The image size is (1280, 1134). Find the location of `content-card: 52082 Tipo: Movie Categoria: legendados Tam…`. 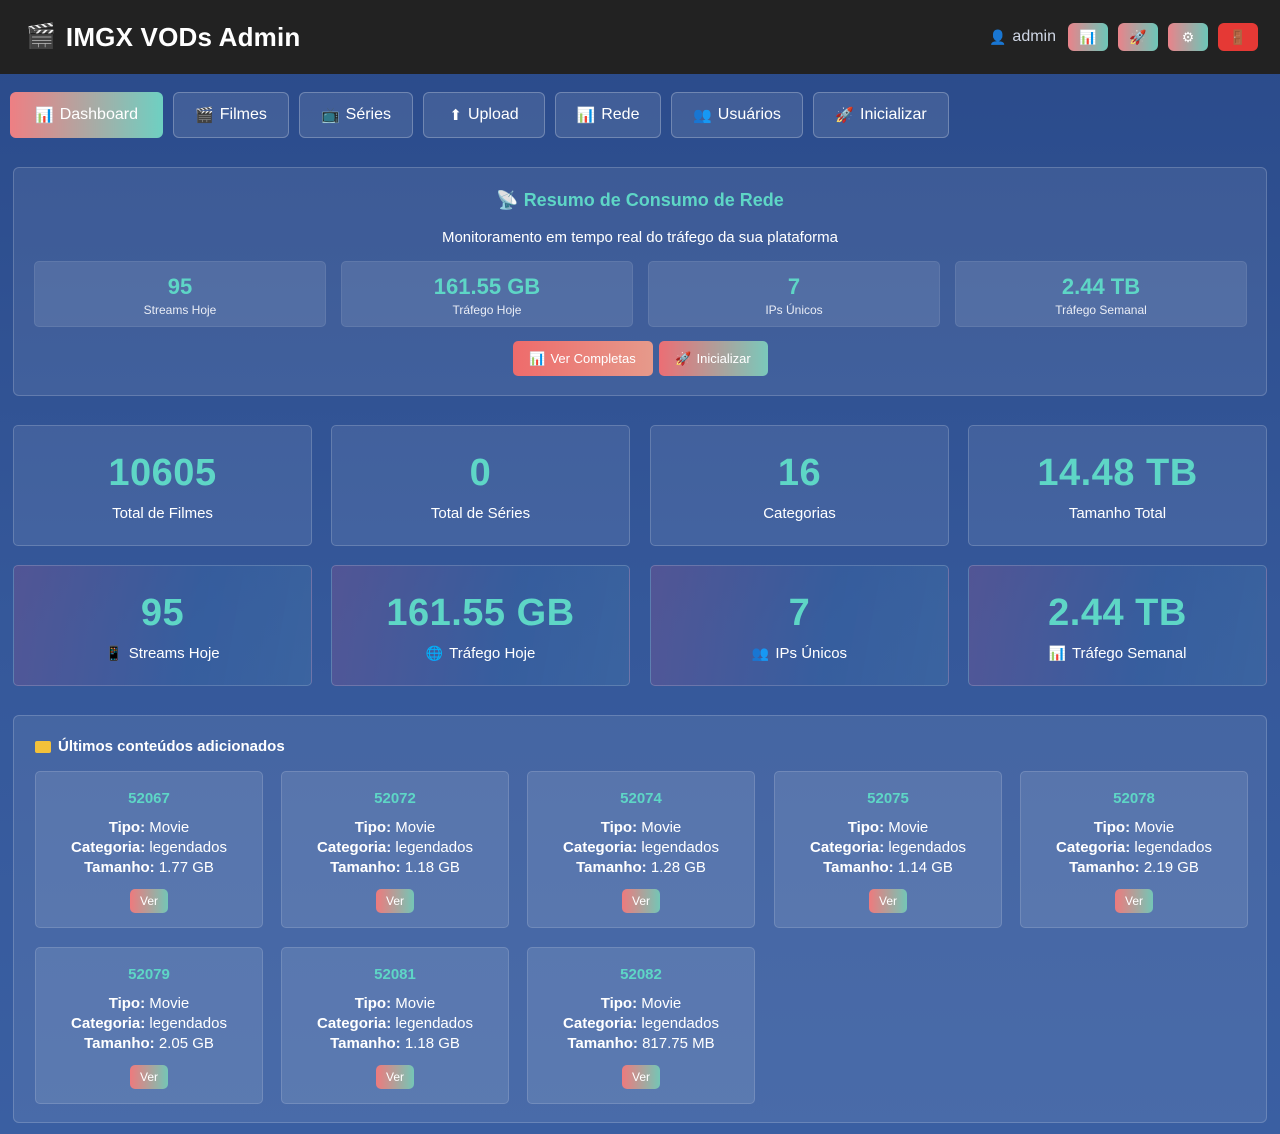

content-card: 52082 Tipo: Movie Categoria: legendados Tam… is located at coordinates (641, 1025).